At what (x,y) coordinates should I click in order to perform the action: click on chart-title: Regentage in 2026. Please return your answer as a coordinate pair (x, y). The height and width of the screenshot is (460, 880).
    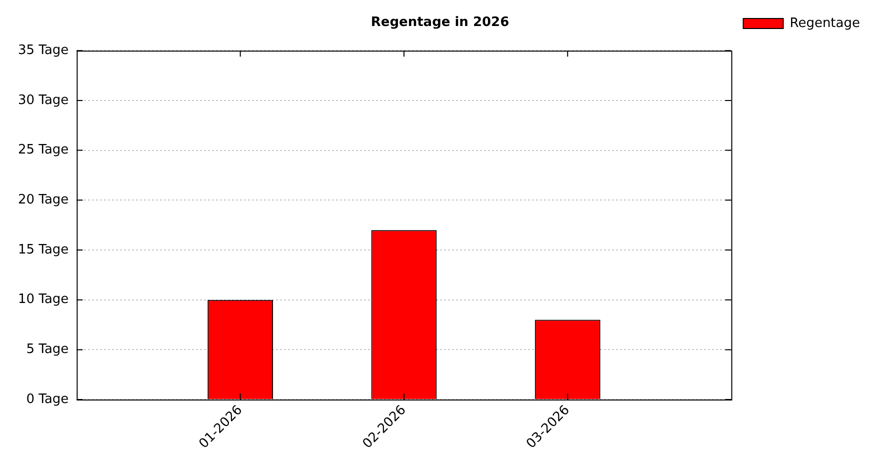
    Looking at the image, I should click on (440, 22).